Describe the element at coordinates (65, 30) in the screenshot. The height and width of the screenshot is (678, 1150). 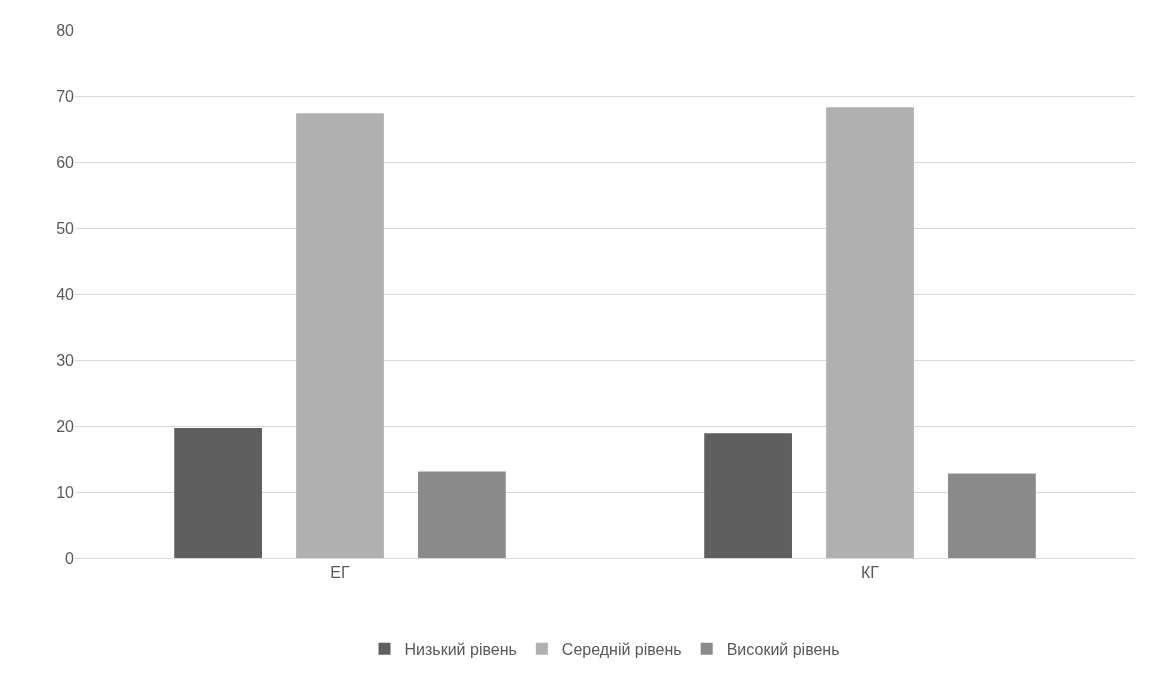
I see `y-tick-label: 80` at that location.